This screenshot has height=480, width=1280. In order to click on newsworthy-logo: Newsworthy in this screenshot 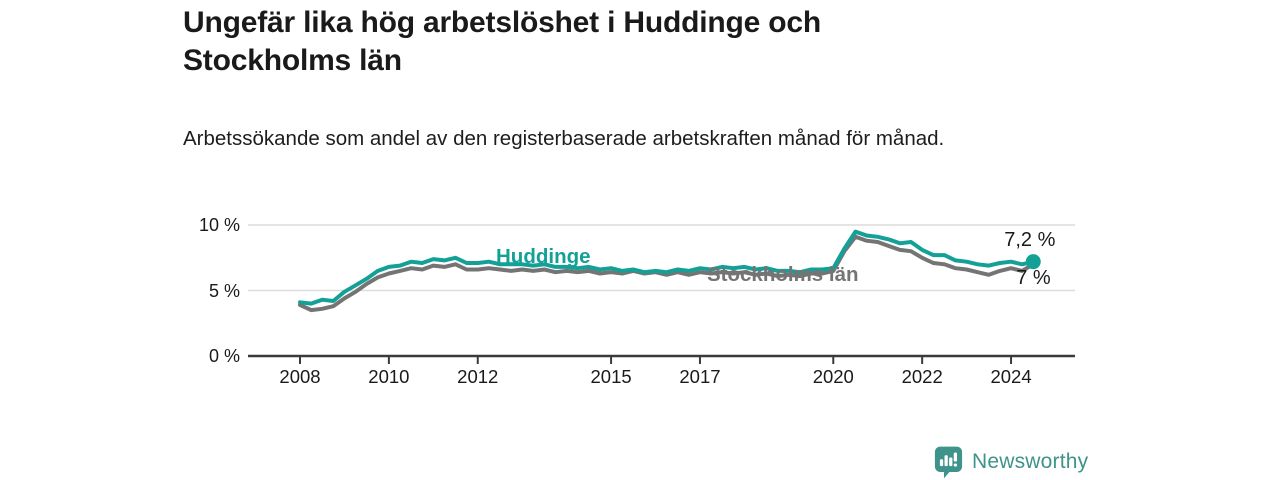, I will do `click(1011, 462)`.